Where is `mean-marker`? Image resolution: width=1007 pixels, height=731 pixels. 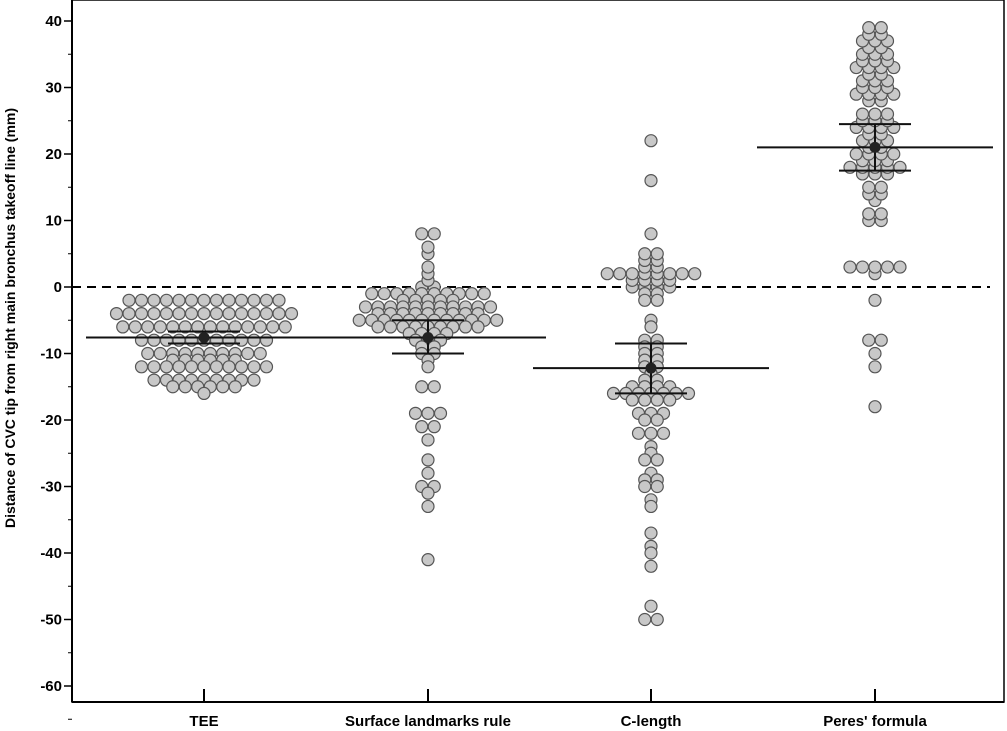
mean-marker is located at coordinates (651, 368).